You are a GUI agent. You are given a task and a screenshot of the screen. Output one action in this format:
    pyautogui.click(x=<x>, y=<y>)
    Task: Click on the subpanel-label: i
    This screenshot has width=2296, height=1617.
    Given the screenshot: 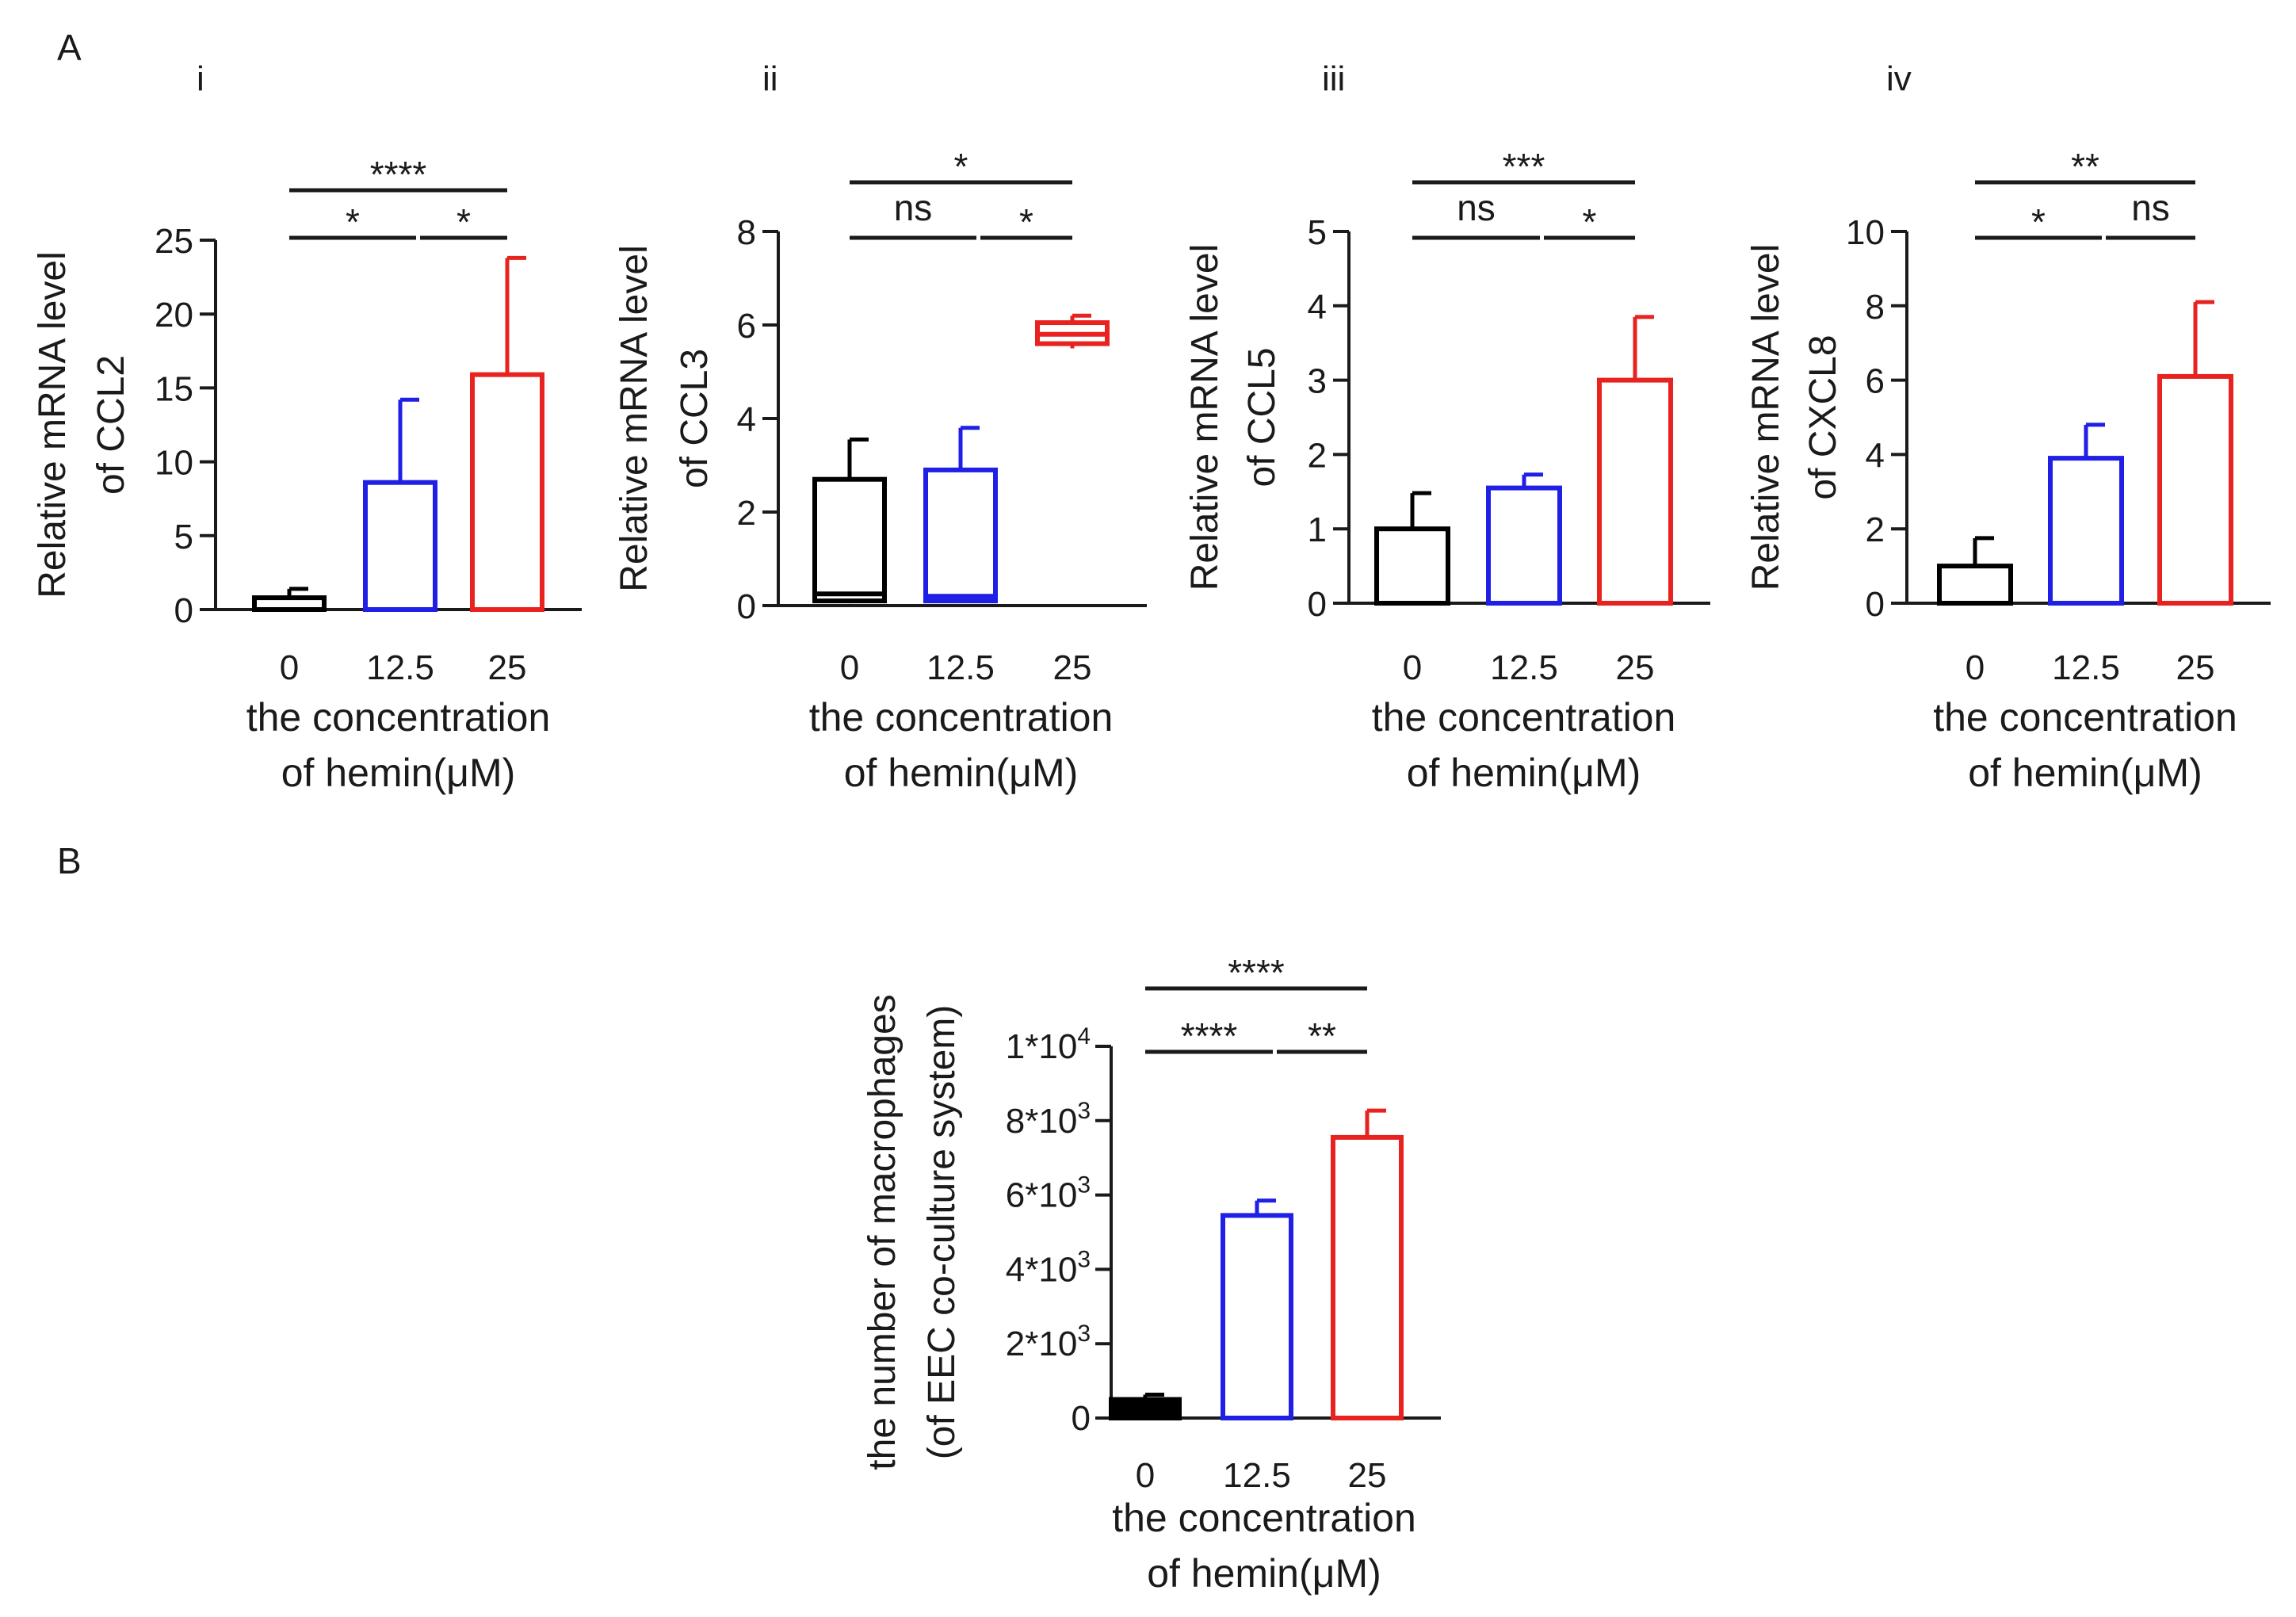 What is the action you would take?
    pyautogui.click(x=200, y=78)
    